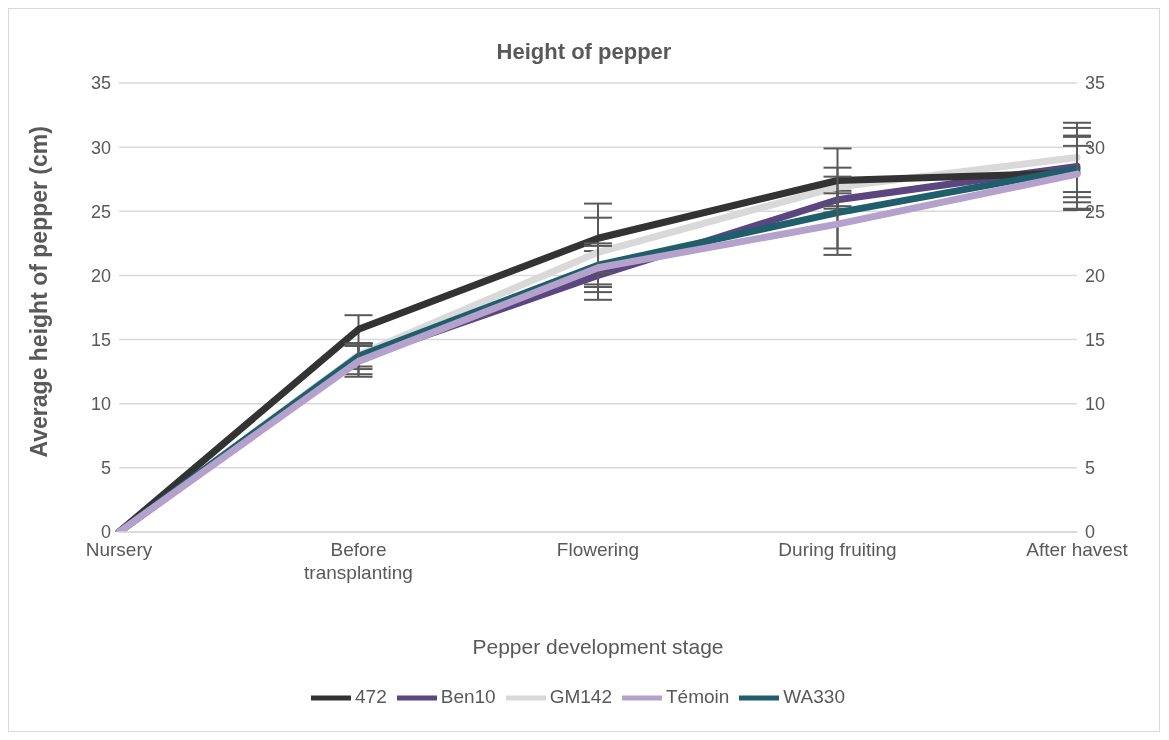 This screenshot has height=740, width=1169. I want to click on y-tick-label: 10, so click(100, 404).